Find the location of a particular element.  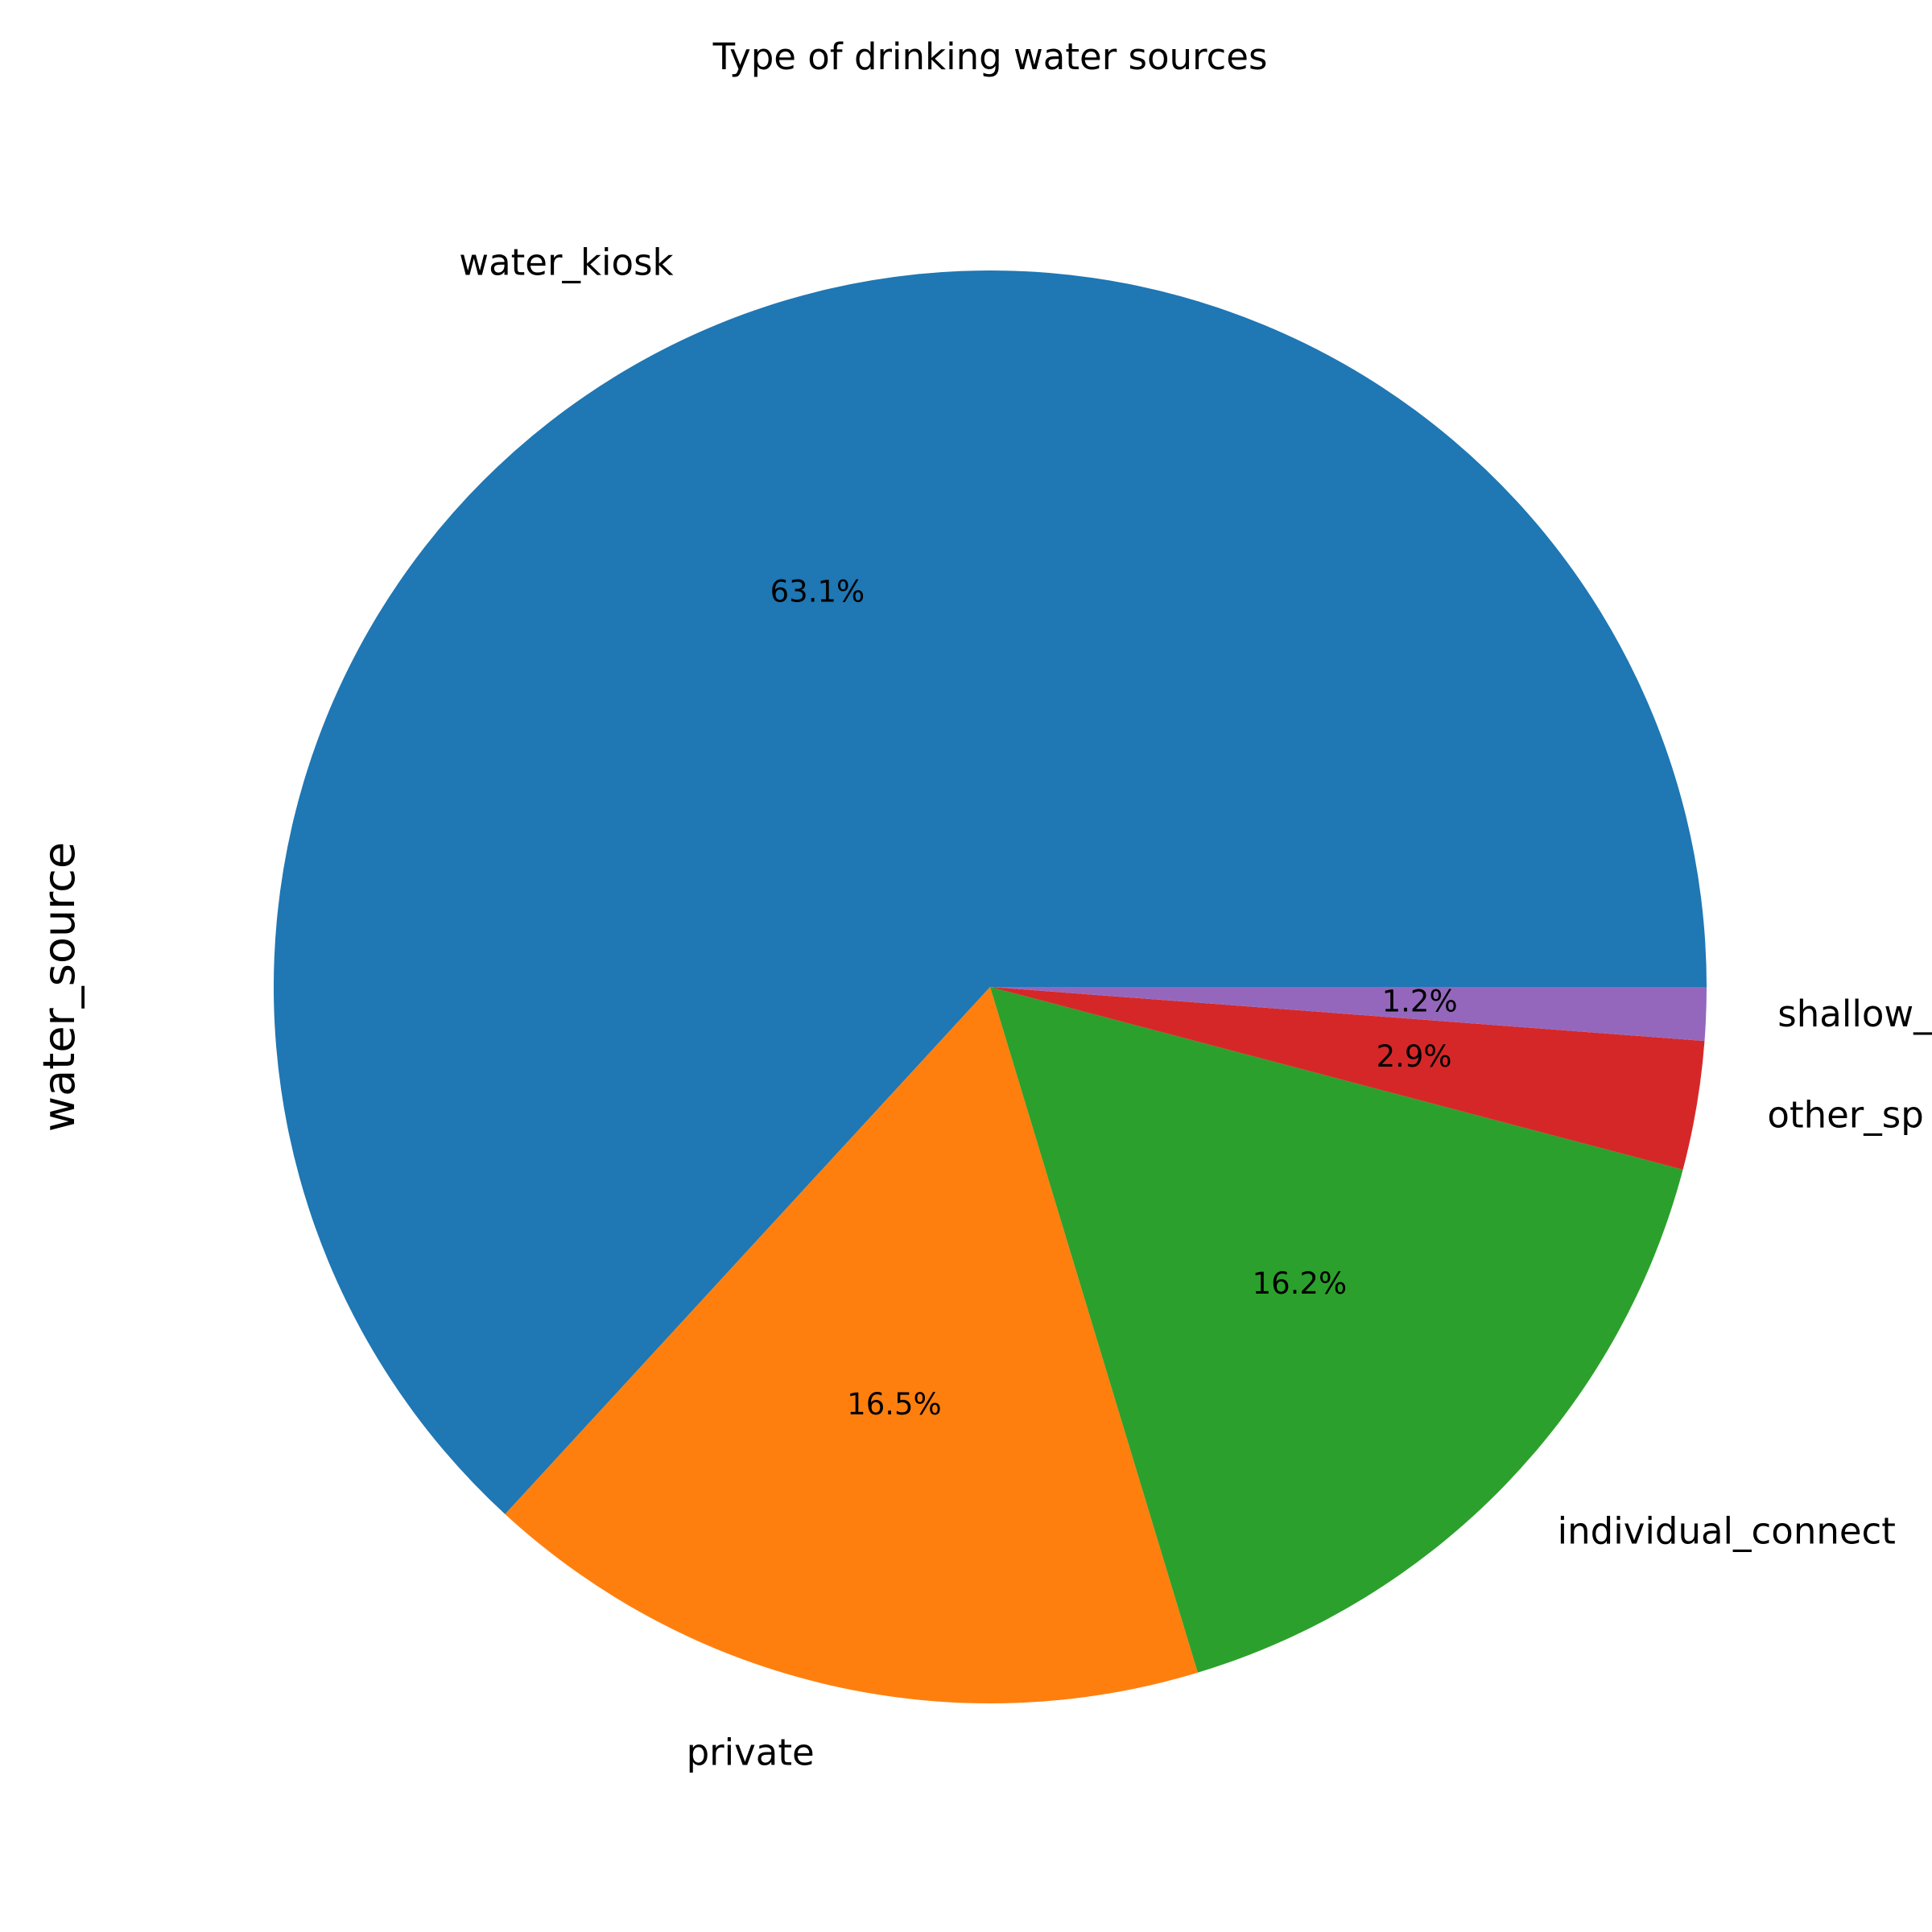

pie-slice-shallow_ is located at coordinates (1348, 1014).